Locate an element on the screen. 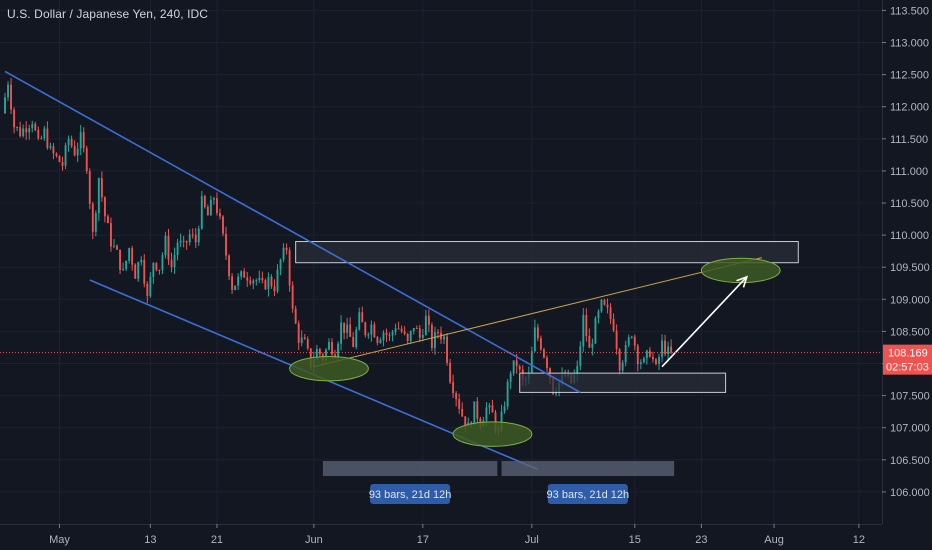  resistance-zone is located at coordinates (547, 252).